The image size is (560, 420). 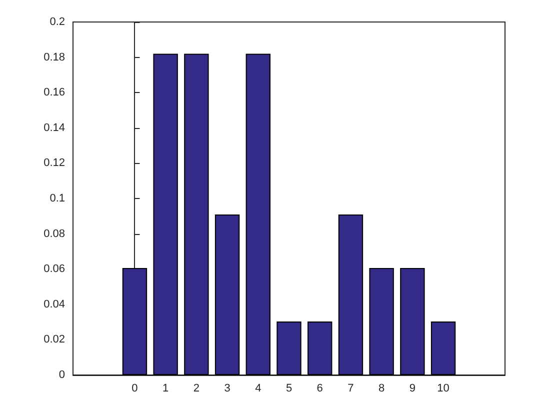 What do you see at coordinates (135, 388) in the screenshot?
I see `x-tick-label: 0` at bounding box center [135, 388].